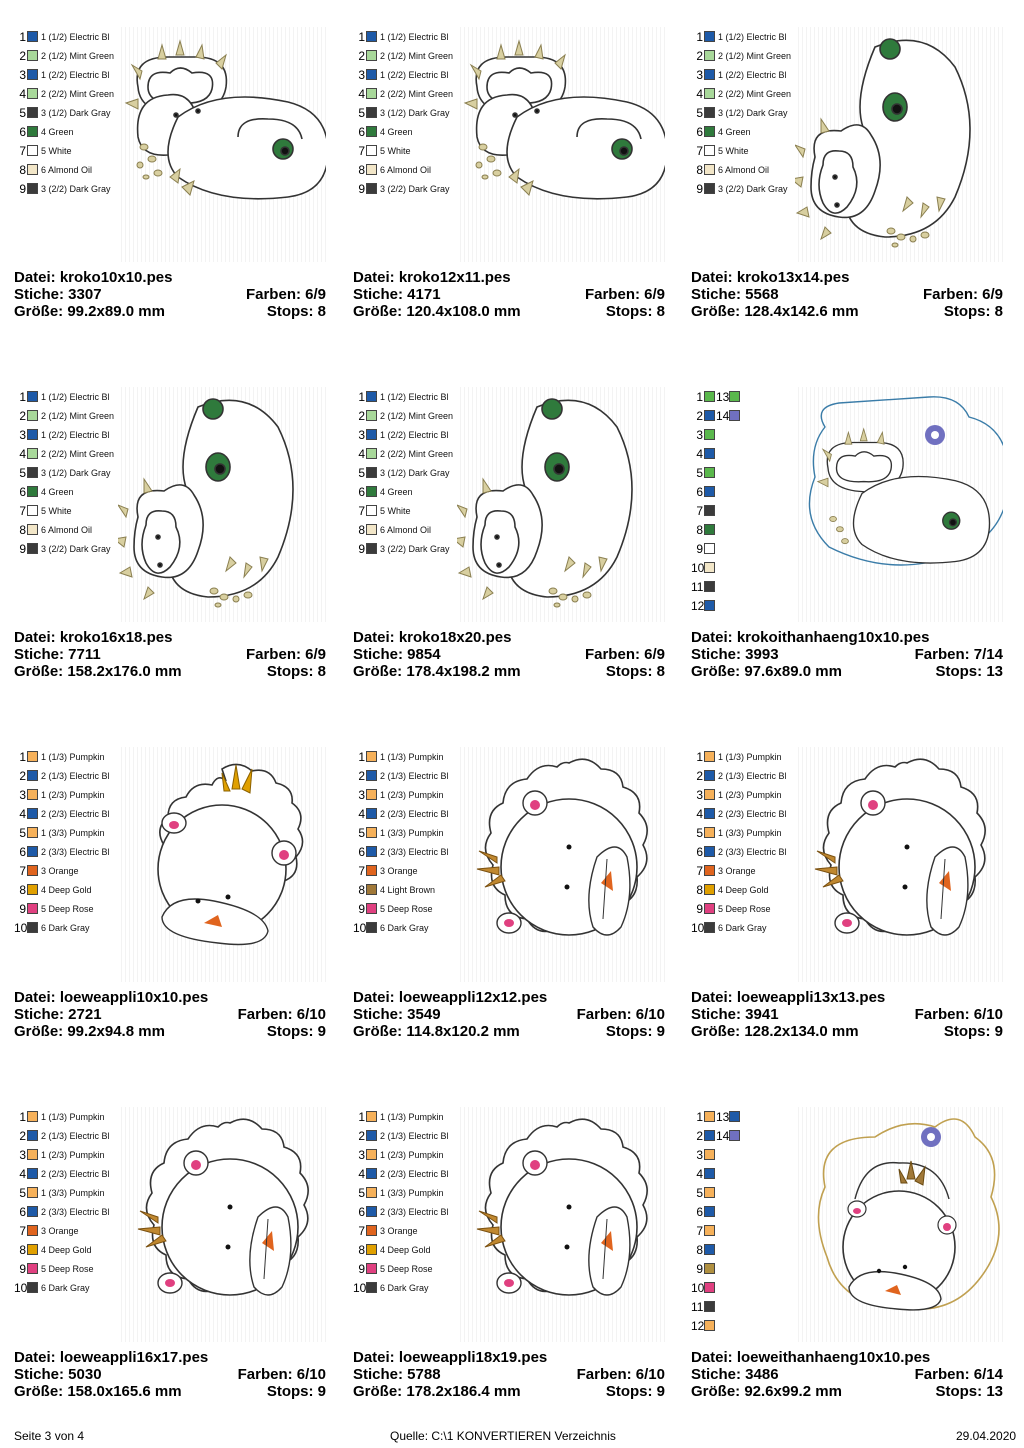 The image size is (1024, 1448). I want to click on color-index: 9, so click(361, 1268).